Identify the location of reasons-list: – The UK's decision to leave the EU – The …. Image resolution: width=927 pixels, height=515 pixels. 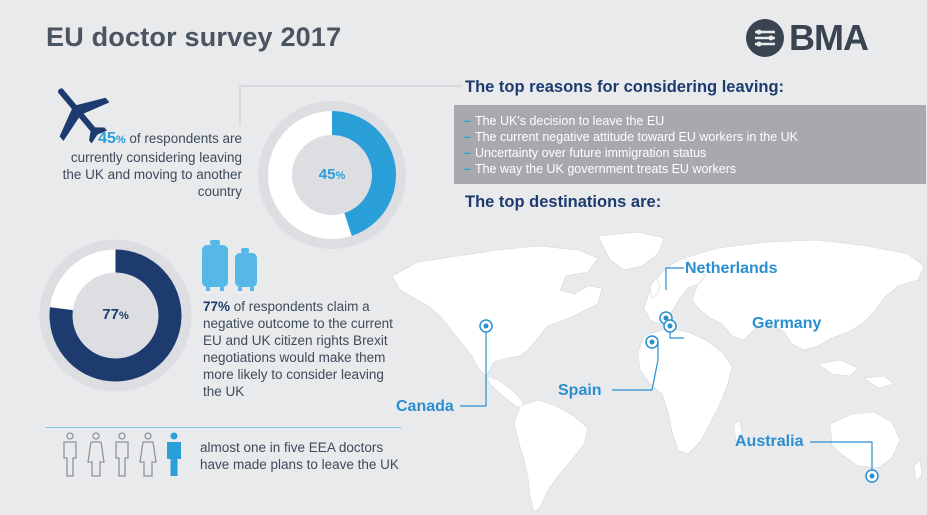
(690, 141).